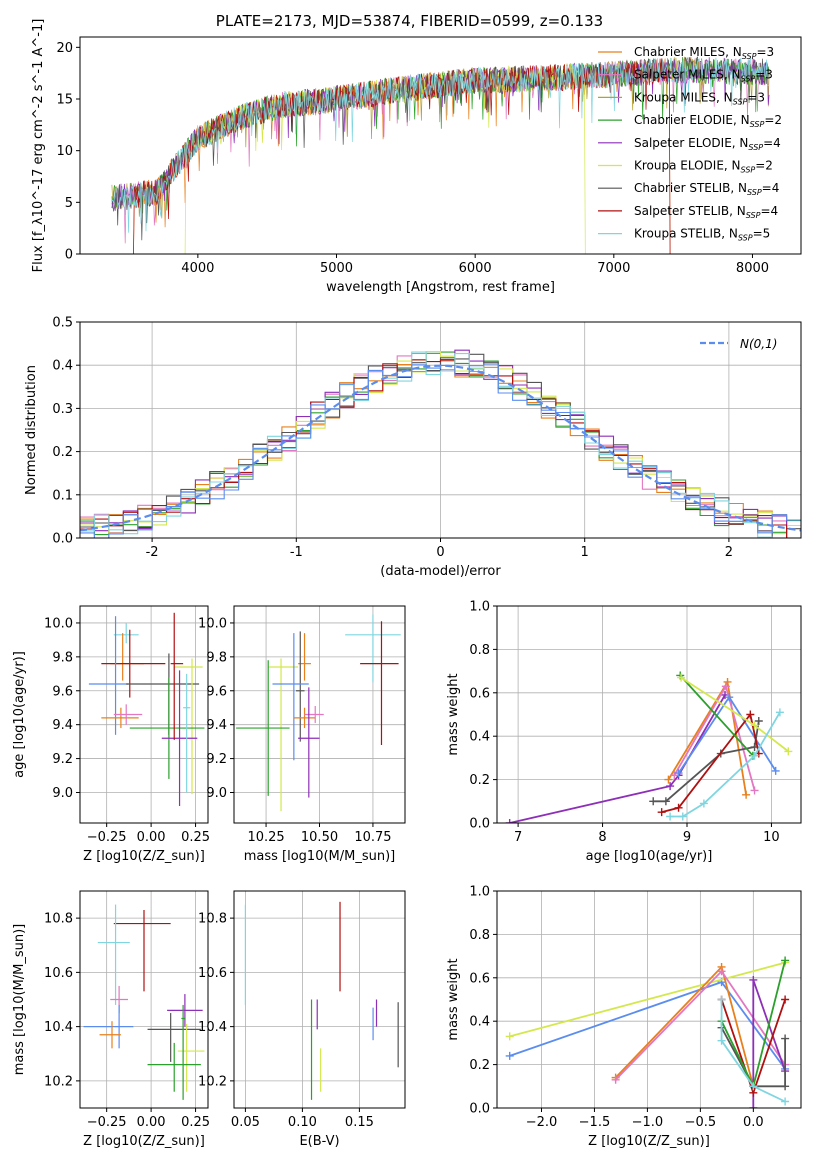 This screenshot has height=1170, width=819. What do you see at coordinates (107, 837) in the screenshot?
I see `x-tick-label: −0.25` at bounding box center [107, 837].